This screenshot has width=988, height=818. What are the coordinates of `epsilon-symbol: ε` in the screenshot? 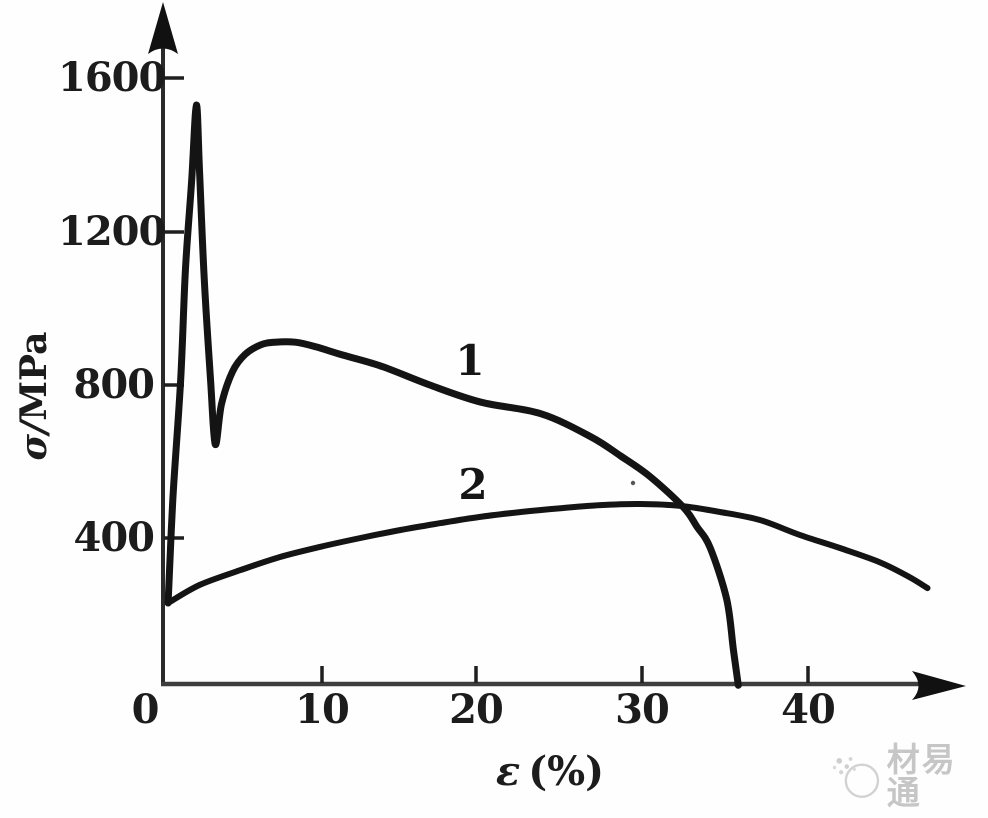 It's located at (508, 771).